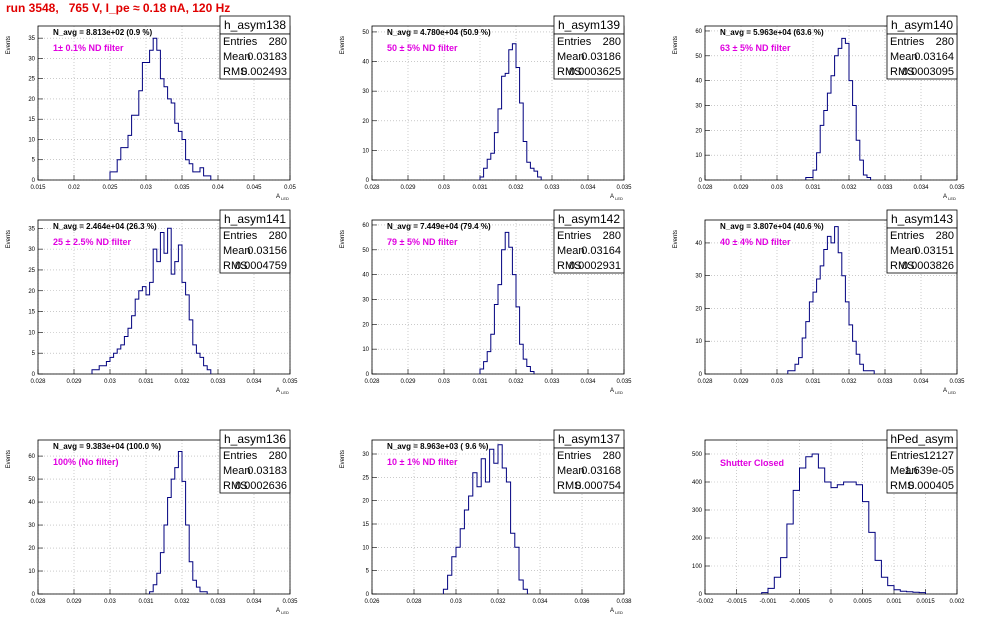  What do you see at coordinates (755, 242) in the screenshot?
I see `filter-label: 40 ± 4% ND filter` at bounding box center [755, 242].